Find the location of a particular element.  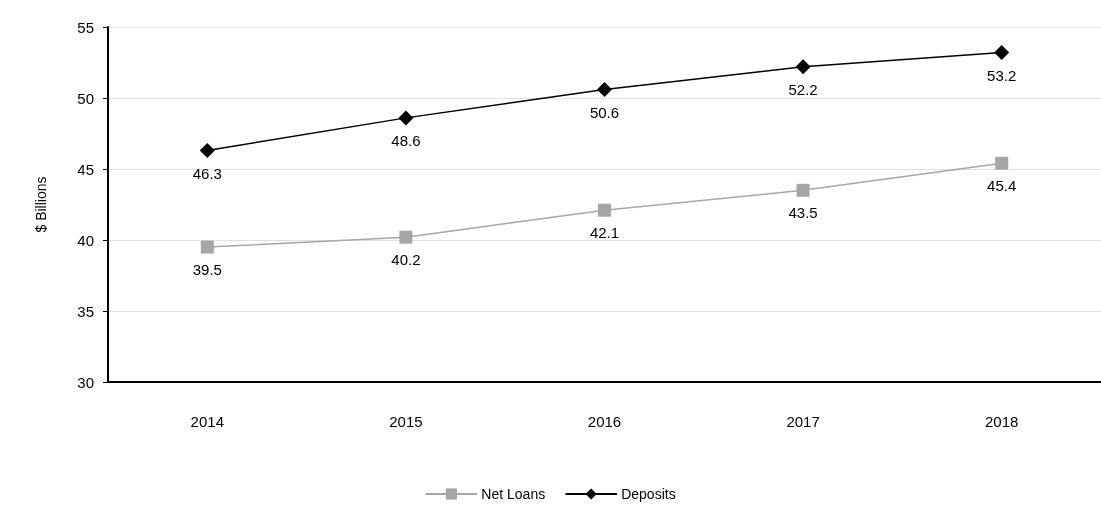

y-tick-label: 40 is located at coordinates (85, 240).